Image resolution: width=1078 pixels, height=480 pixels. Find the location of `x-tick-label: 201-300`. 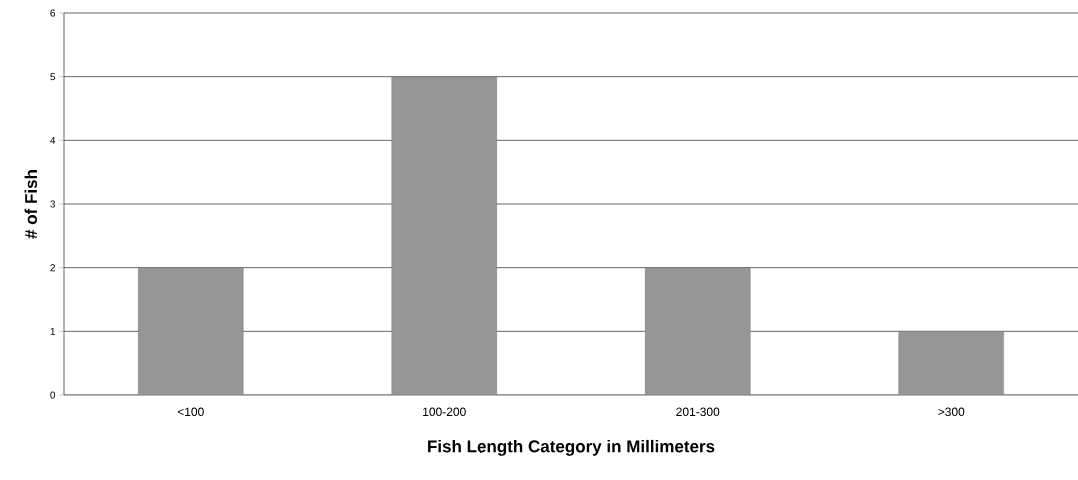

x-tick-label: 201-300 is located at coordinates (698, 412).